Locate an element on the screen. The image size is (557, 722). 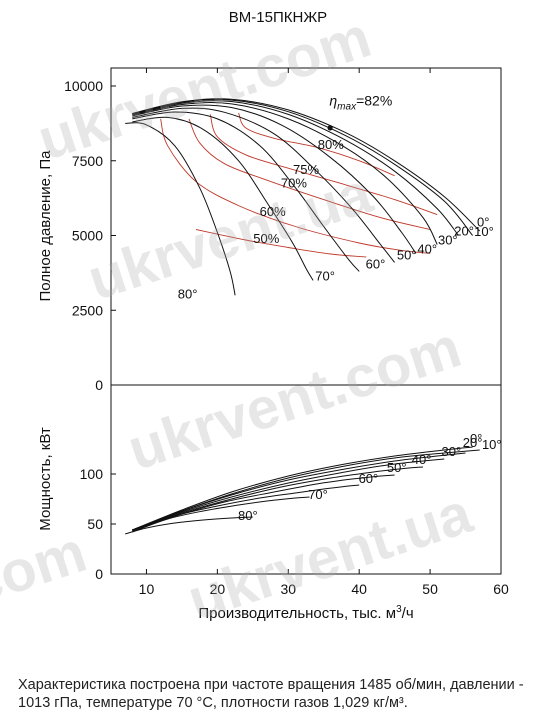
efficiency-label: 80% is located at coordinates (331, 144).